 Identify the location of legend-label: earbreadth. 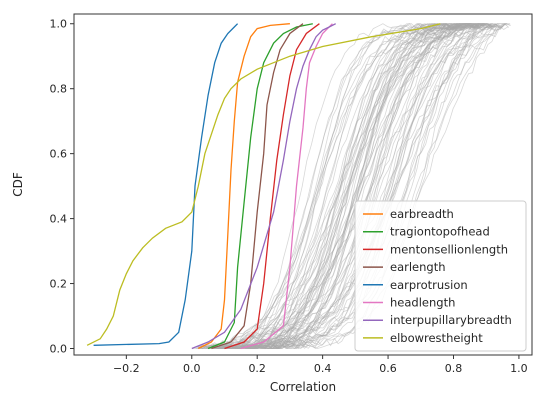
(422, 214).